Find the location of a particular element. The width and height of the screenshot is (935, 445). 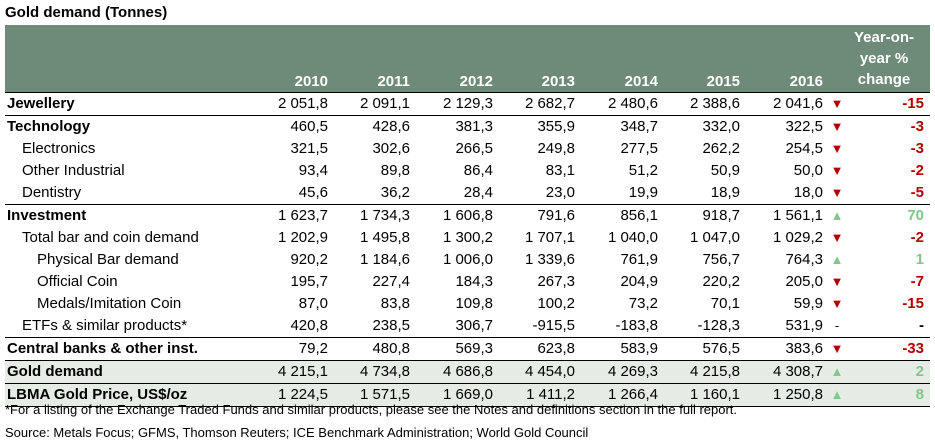

yoy-change-cell: - is located at coordinates (921, 325).